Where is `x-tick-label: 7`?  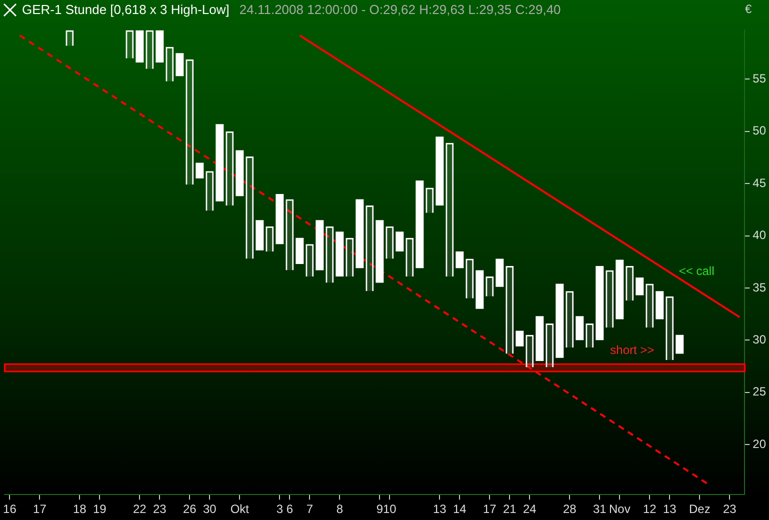
x-tick-label: 7 is located at coordinates (310, 509).